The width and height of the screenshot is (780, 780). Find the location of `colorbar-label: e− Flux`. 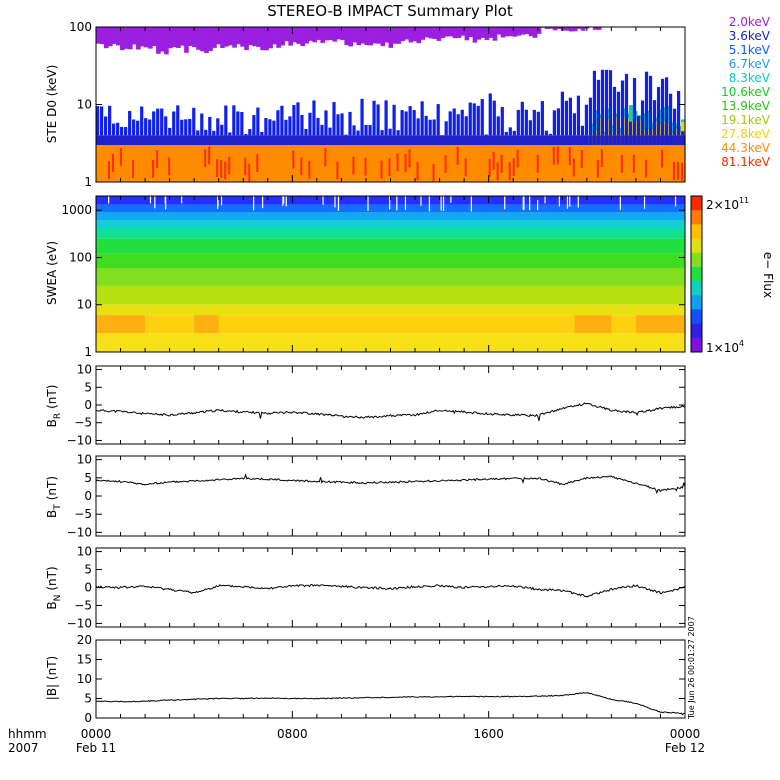

colorbar-label: e− Flux is located at coordinates (768, 275).